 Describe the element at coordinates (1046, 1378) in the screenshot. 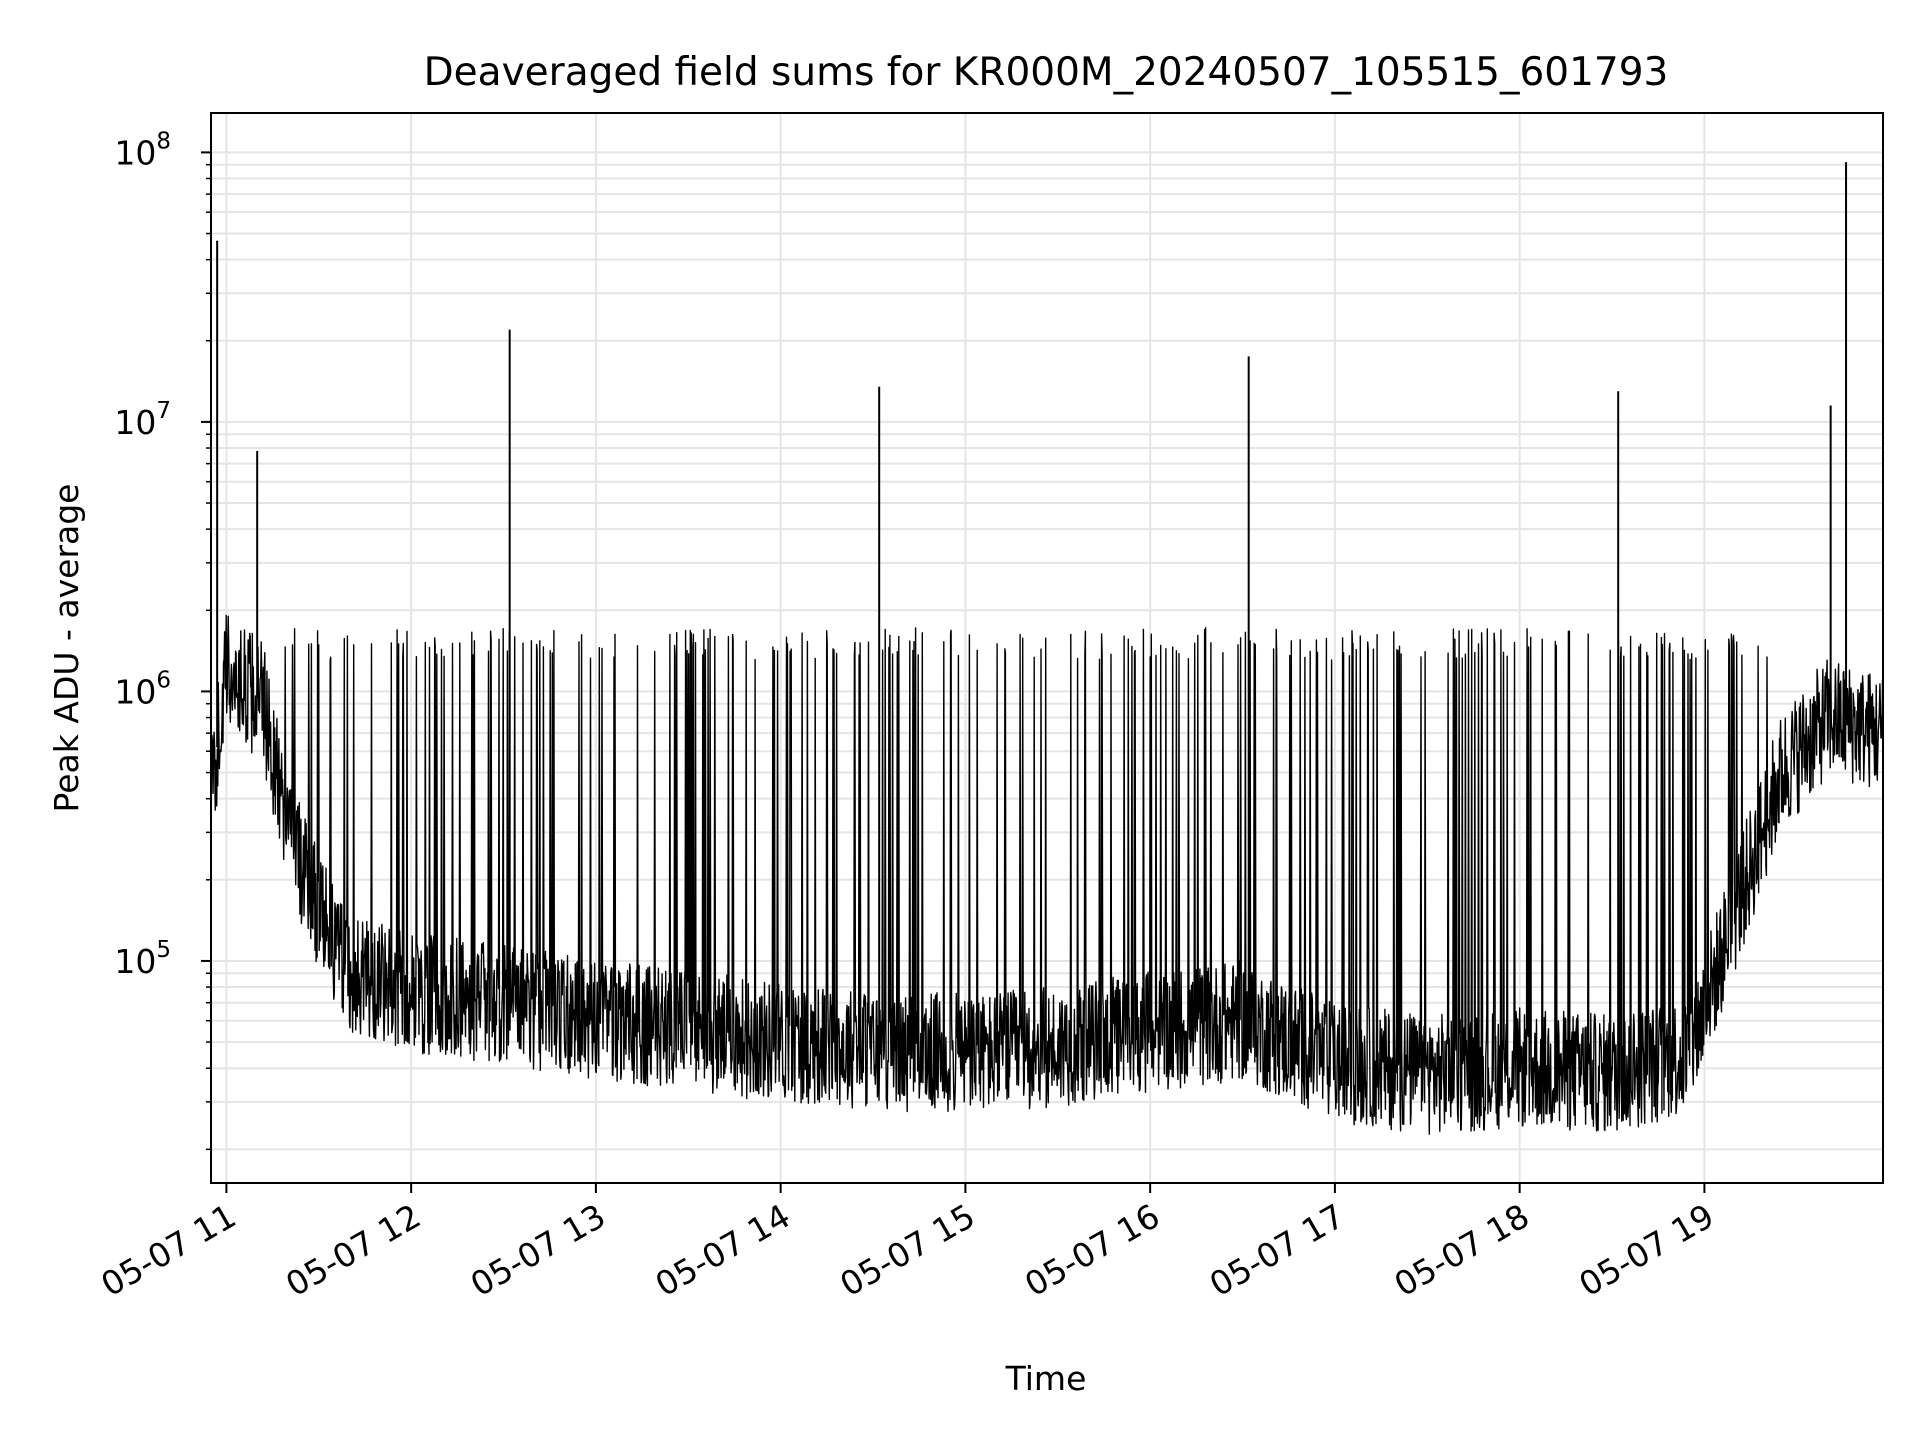

I see `x-axis-label: Time` at that location.